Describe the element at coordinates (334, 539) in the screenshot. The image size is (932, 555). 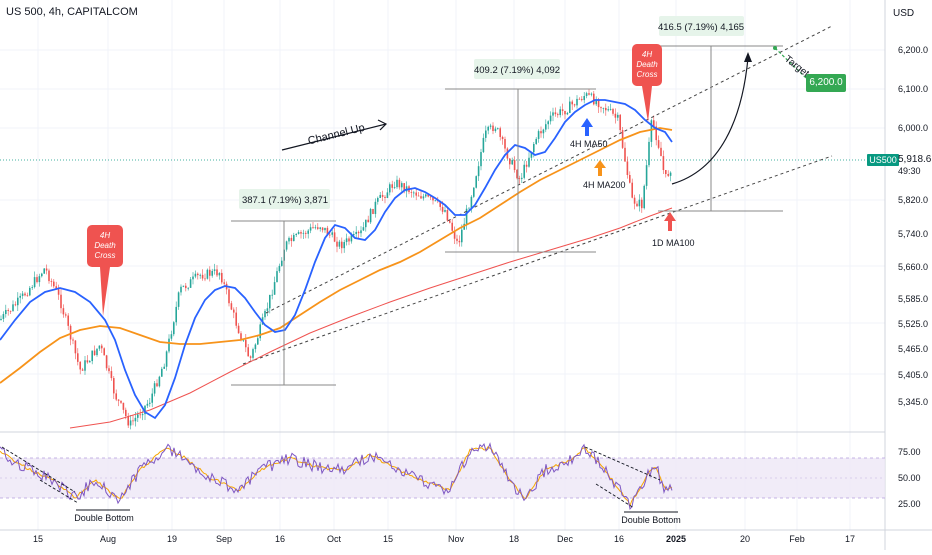
I see `time-label: Oct` at that location.